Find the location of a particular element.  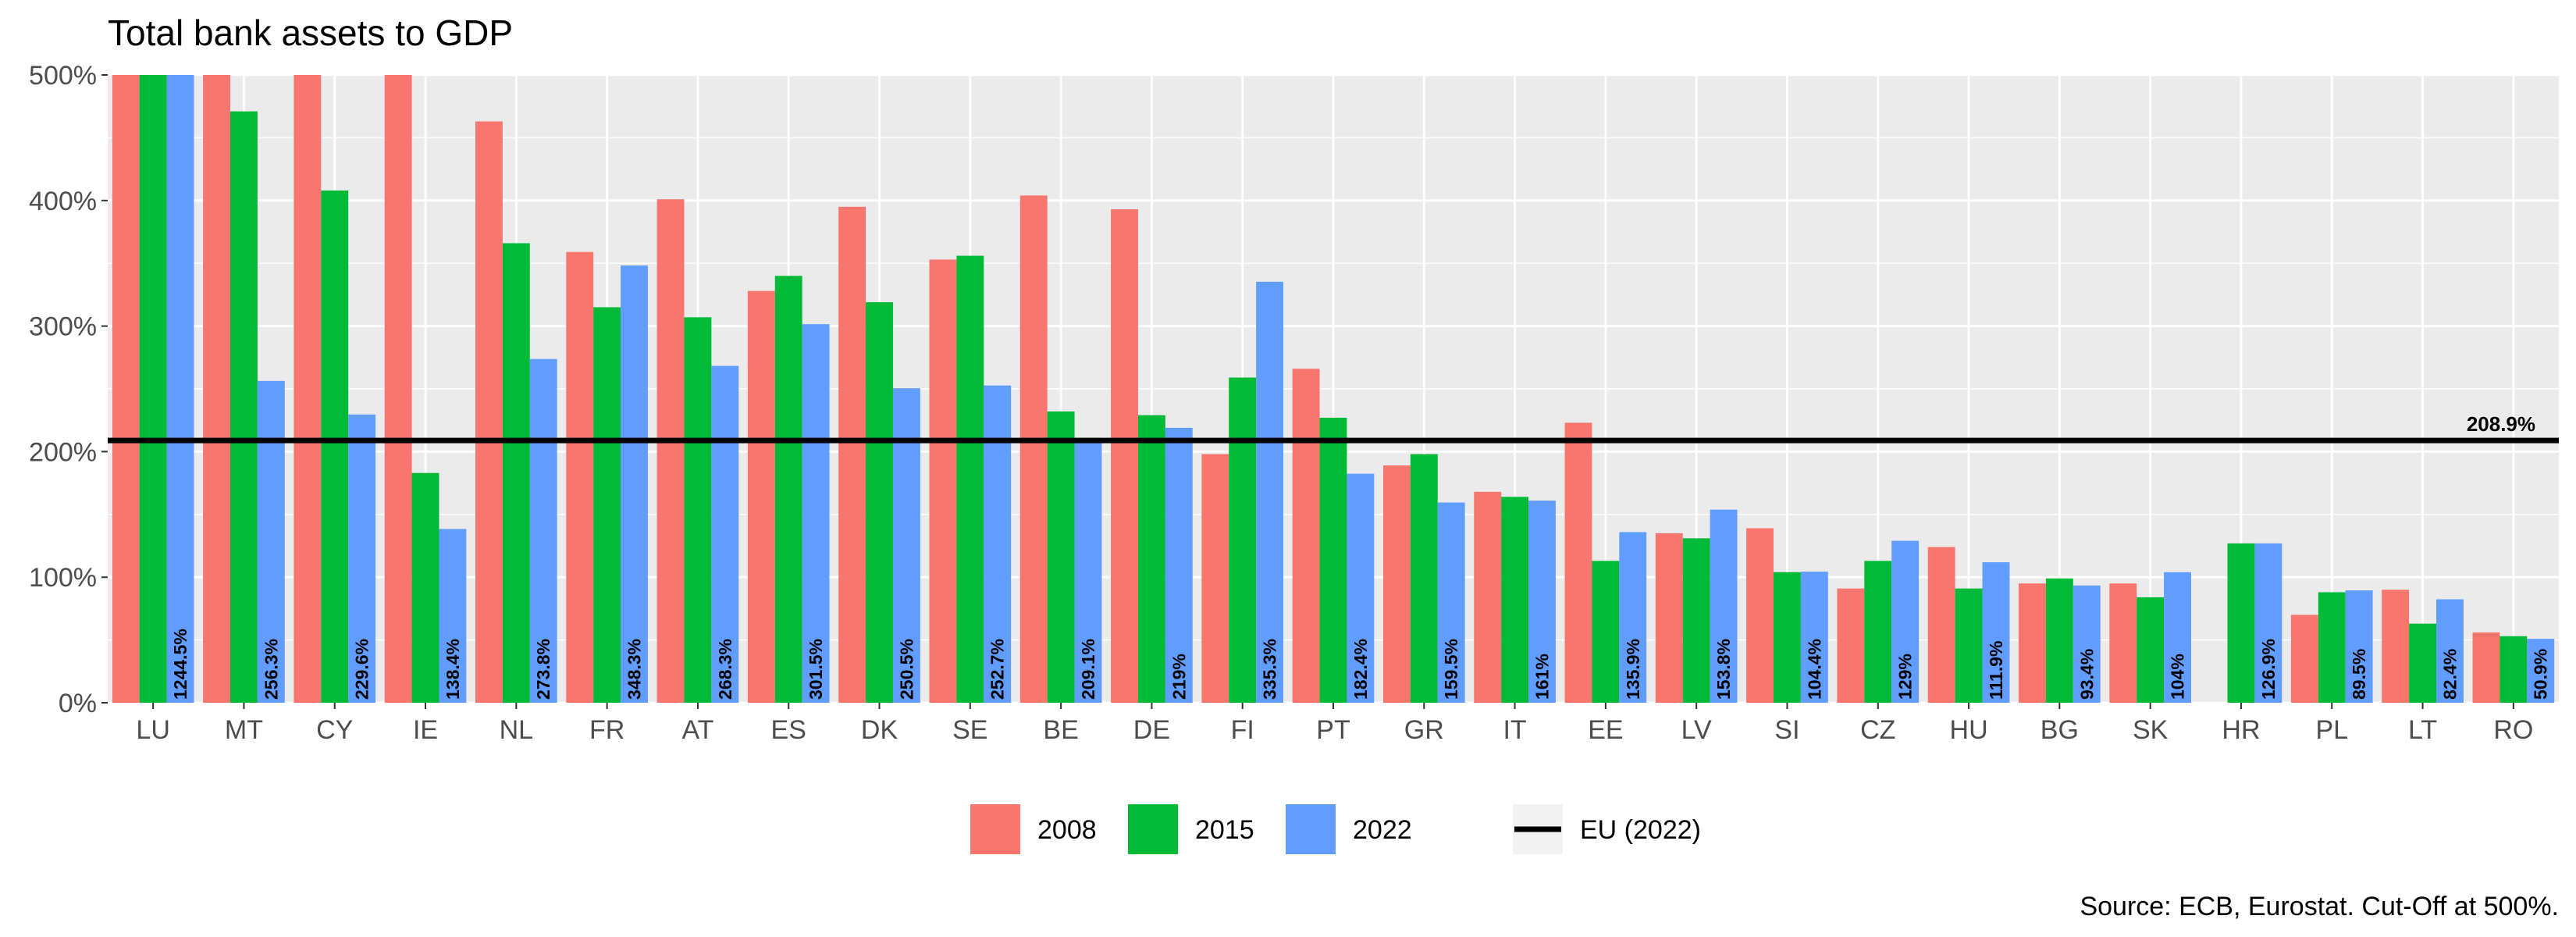

chart-caption: Source: ECB, Eurostat. Cut-Off at 500%. is located at coordinates (2319, 906).